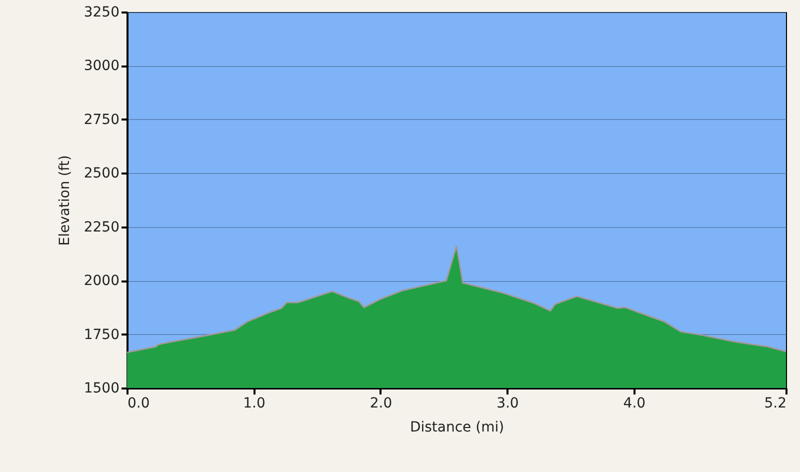 The height and width of the screenshot is (472, 800). I want to click on y-tick-label: 3000, so click(102, 66).